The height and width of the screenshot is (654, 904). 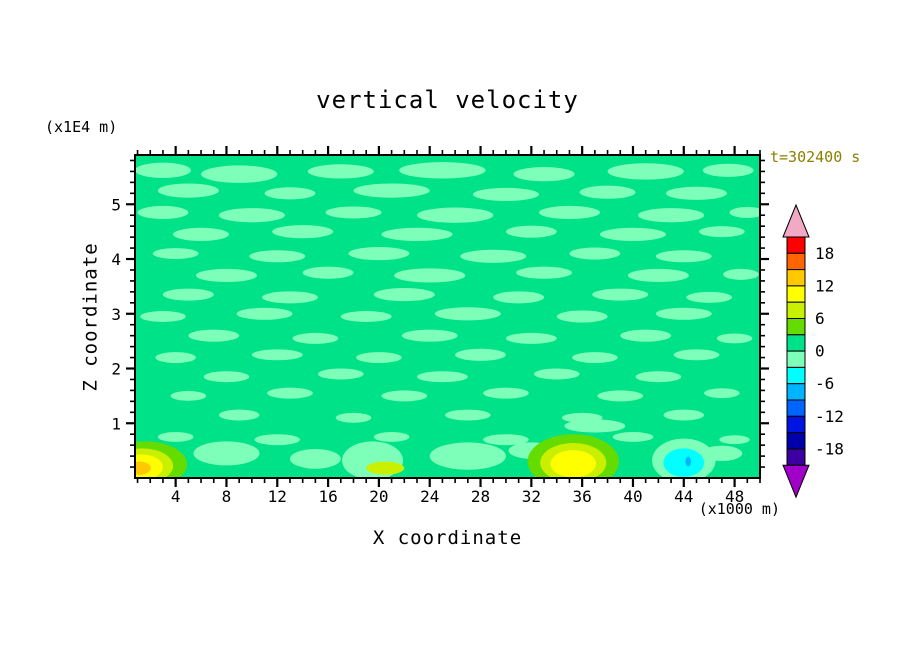 What do you see at coordinates (429, 496) in the screenshot?
I see `x-tick-label: 24` at bounding box center [429, 496].